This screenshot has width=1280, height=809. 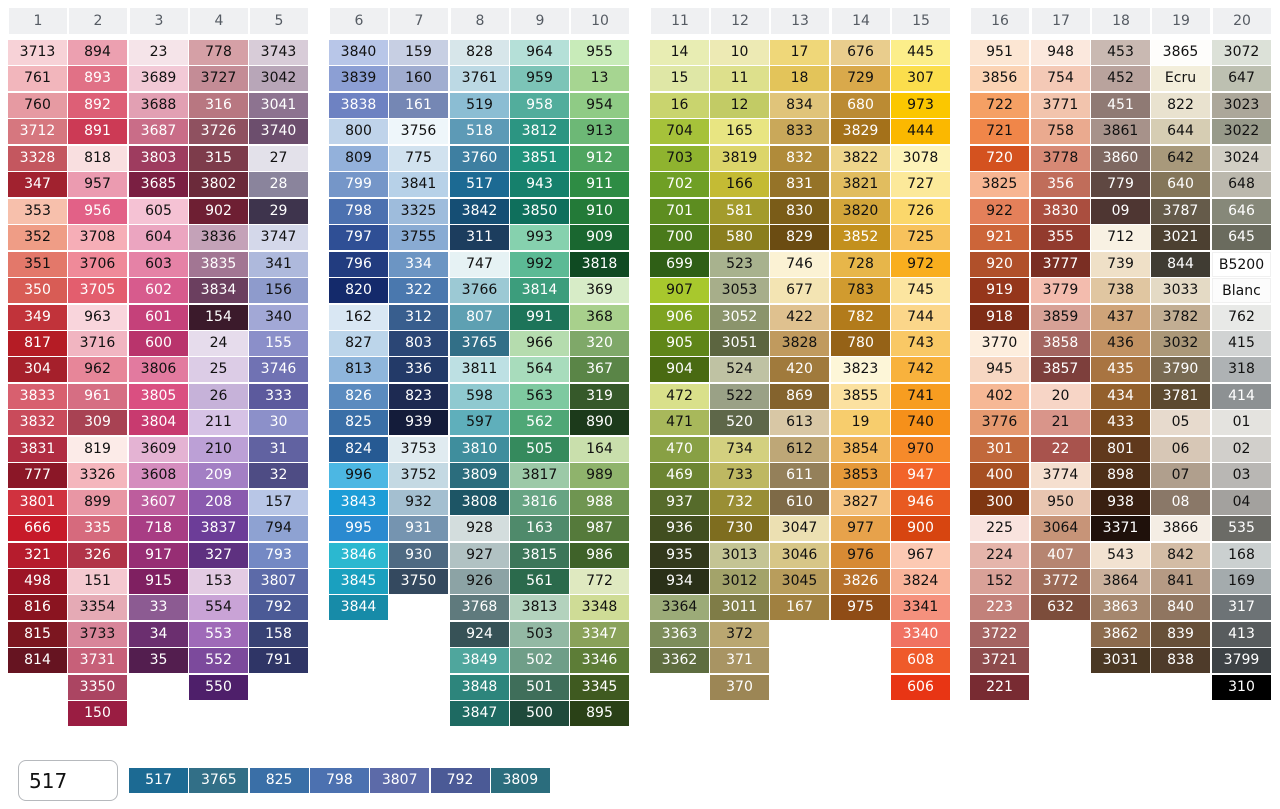 What do you see at coordinates (158, 581) in the screenshot?
I see `swatch-915: 915` at bounding box center [158, 581].